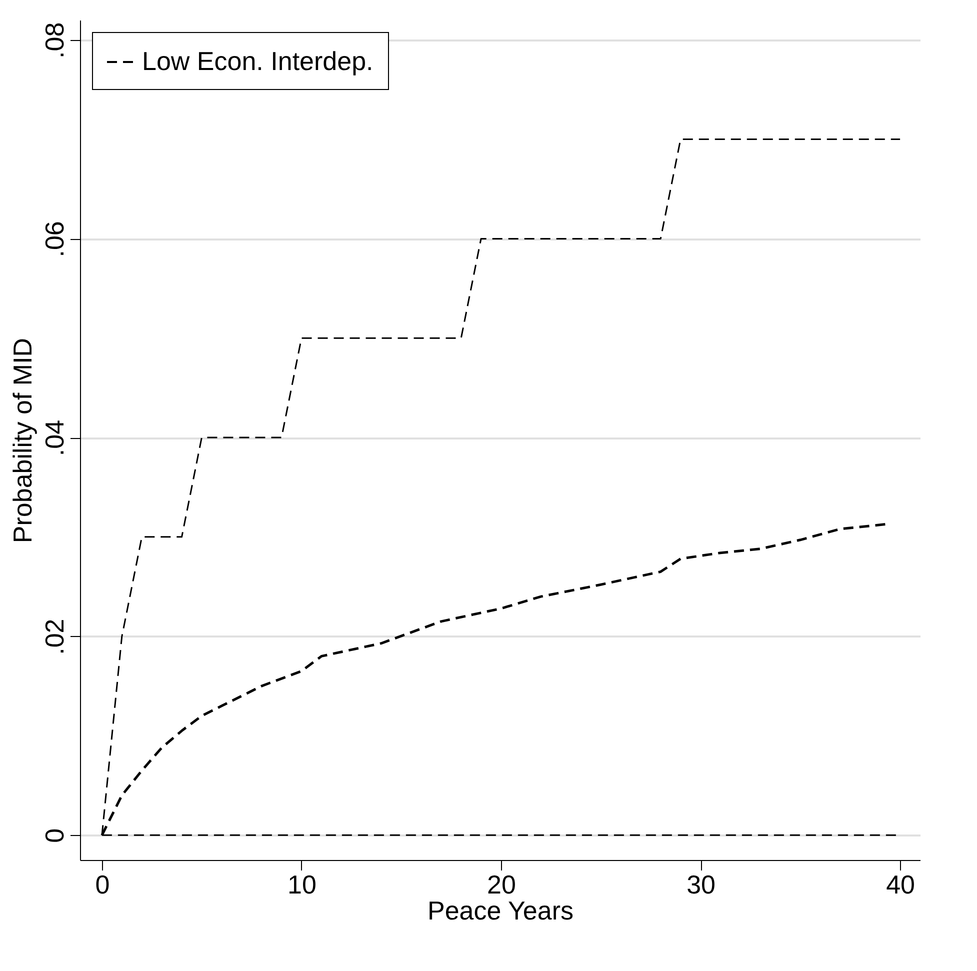  Describe the element at coordinates (23, 441) in the screenshot. I see `y-axis-title: Probability of MID` at that location.